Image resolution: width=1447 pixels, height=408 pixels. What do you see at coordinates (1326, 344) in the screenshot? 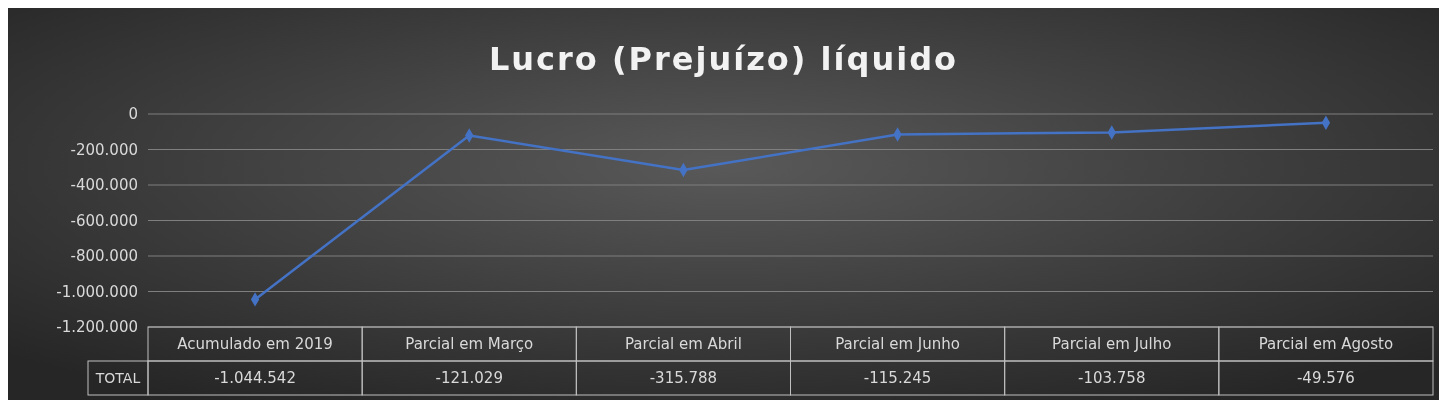
I see `x-tick-label: Parcial em Agosto` at bounding box center [1326, 344].